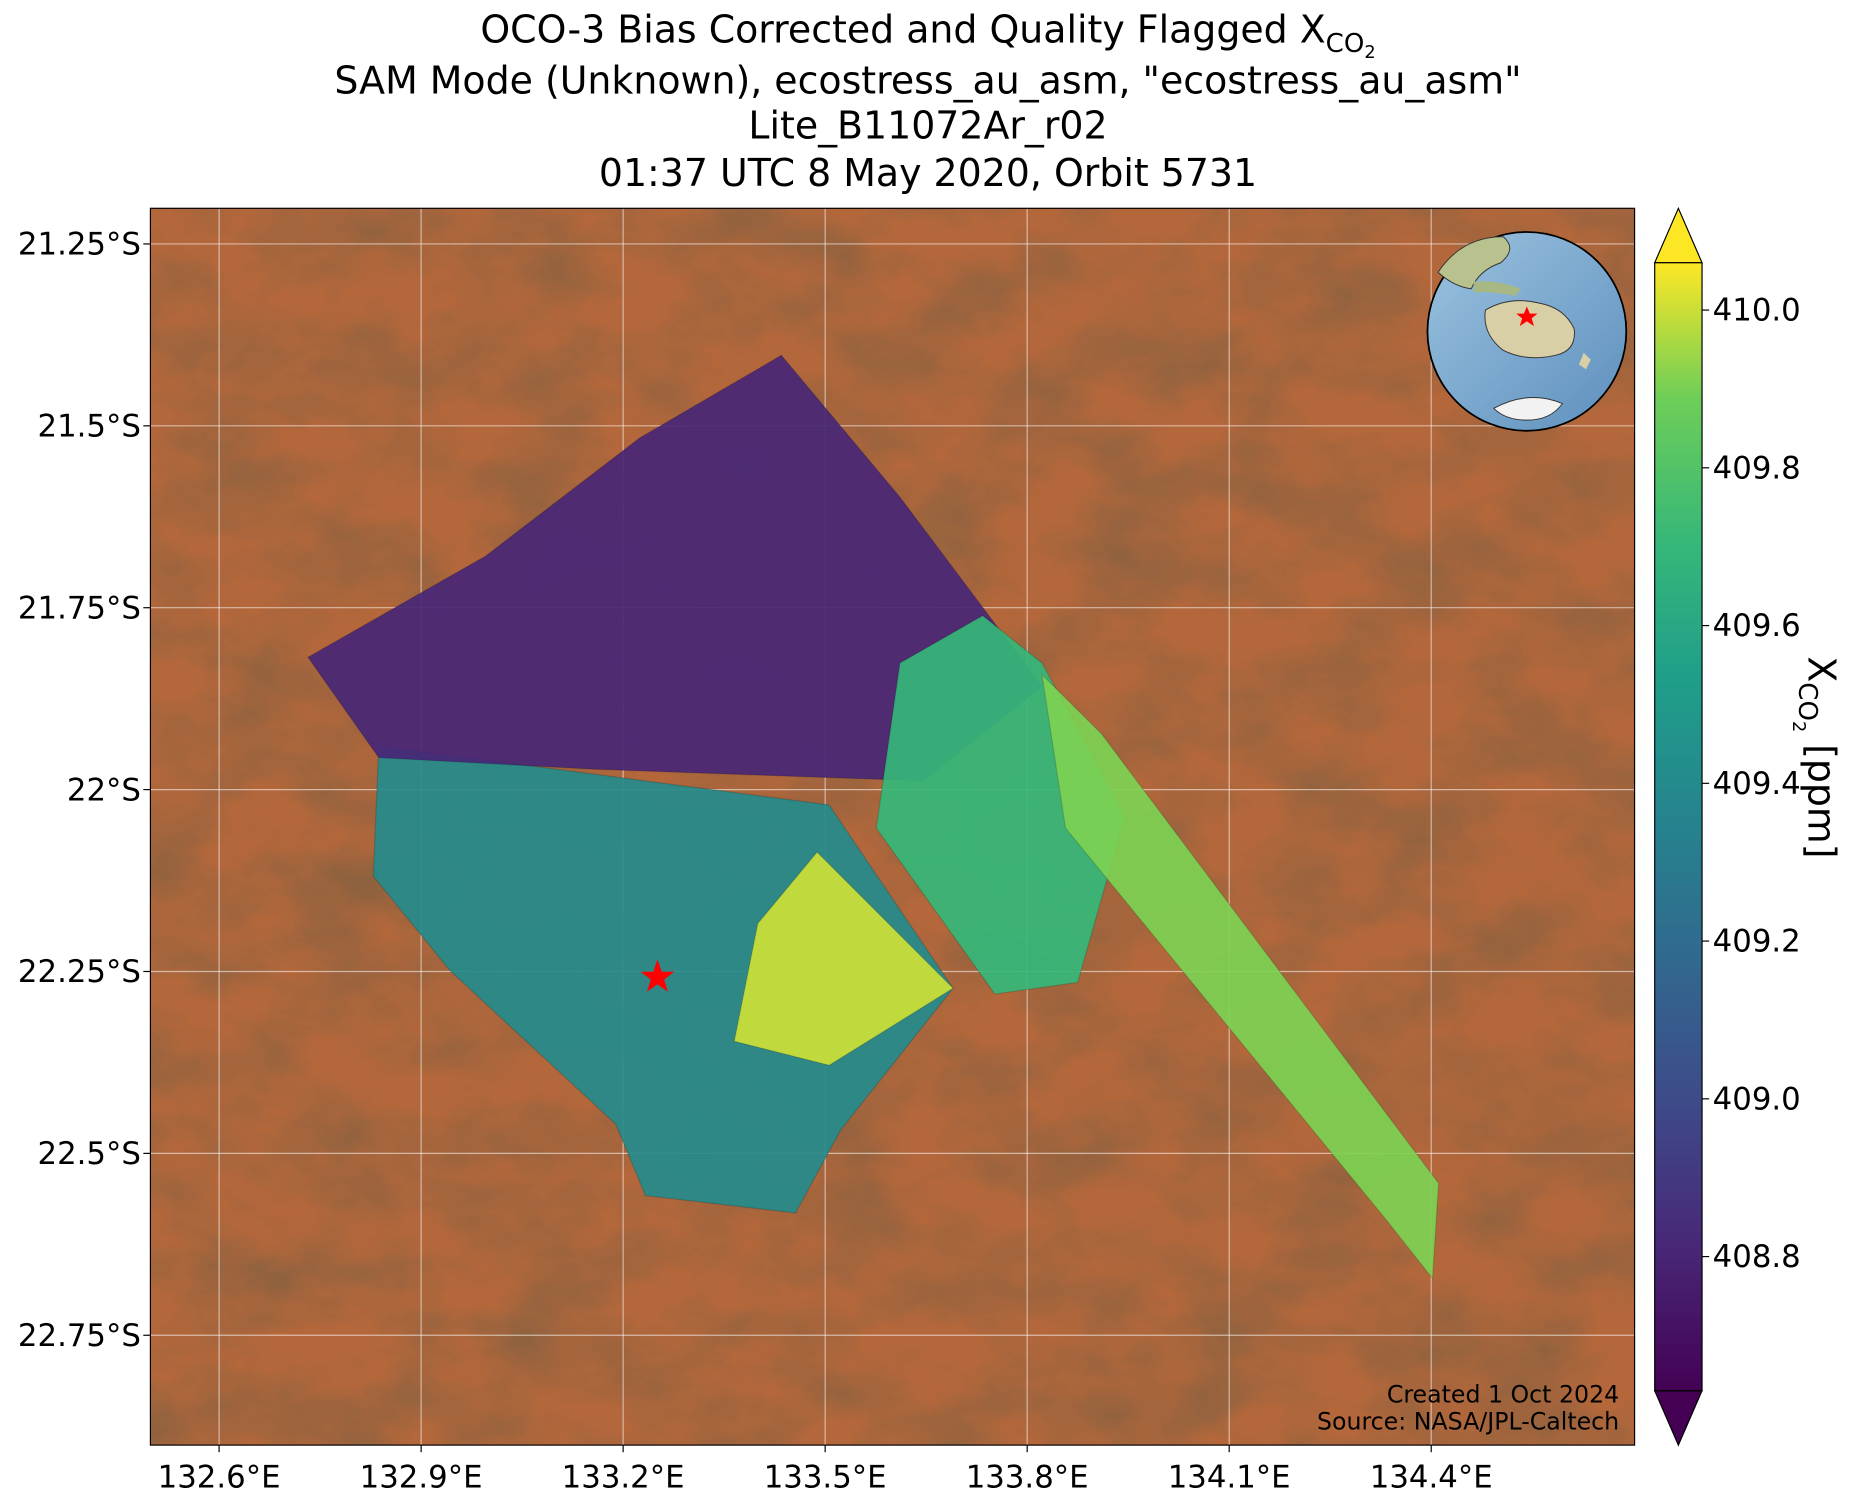 The image size is (1856, 1496). I want to click on x-tick-label: 133.2°E, so click(623, 1478).